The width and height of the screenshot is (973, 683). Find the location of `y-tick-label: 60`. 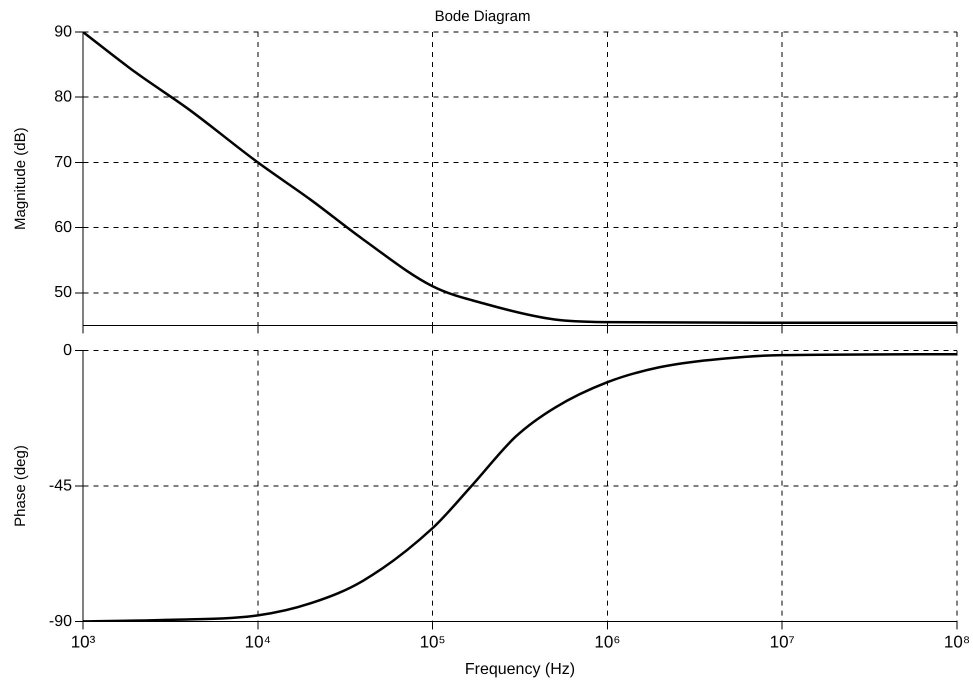

y-tick-label: 60 is located at coordinates (63, 227).